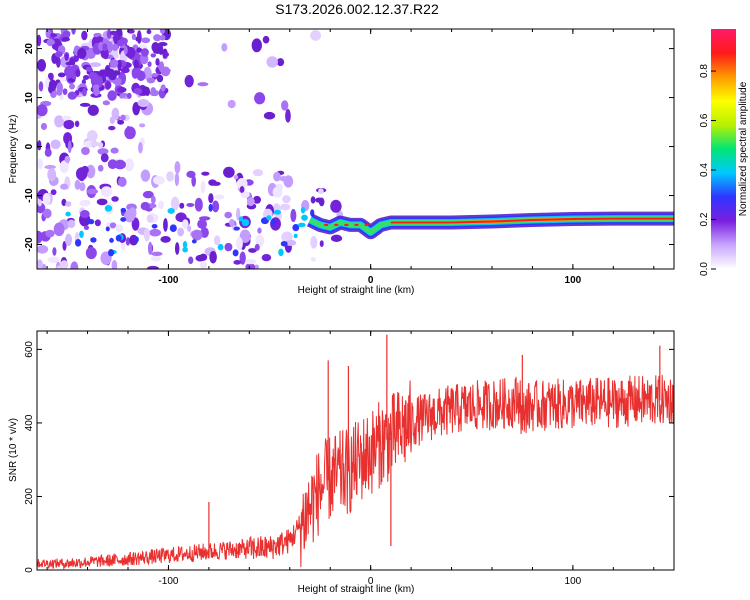 Image resolution: width=750 pixels, height=600 pixels. Describe the element at coordinates (371, 280) in the screenshot. I see `spectrogram-x-tick-label: 0` at that location.